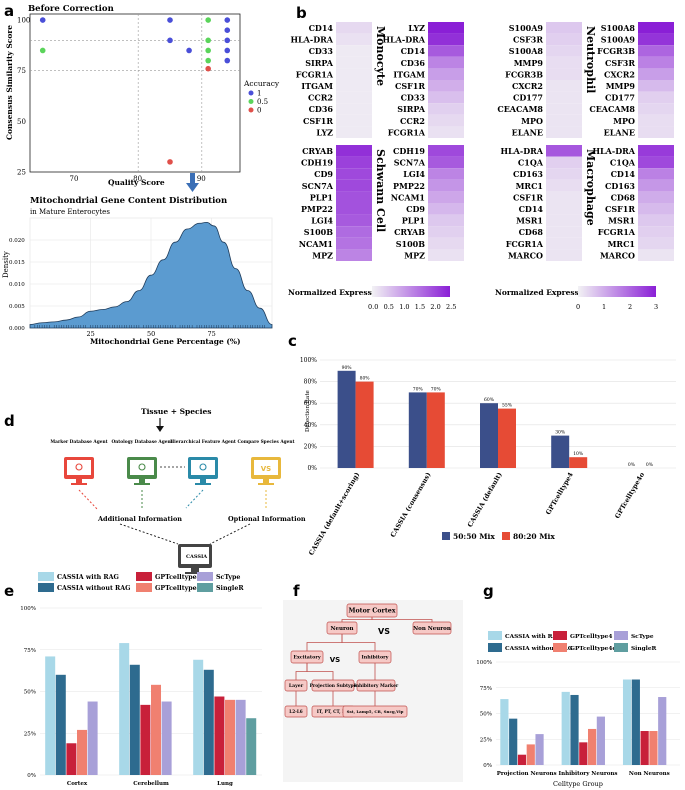  Describe the element at coordinates (533, 637) in the screenshot. I see `legend-label: CASSIA with RAG` at that location.